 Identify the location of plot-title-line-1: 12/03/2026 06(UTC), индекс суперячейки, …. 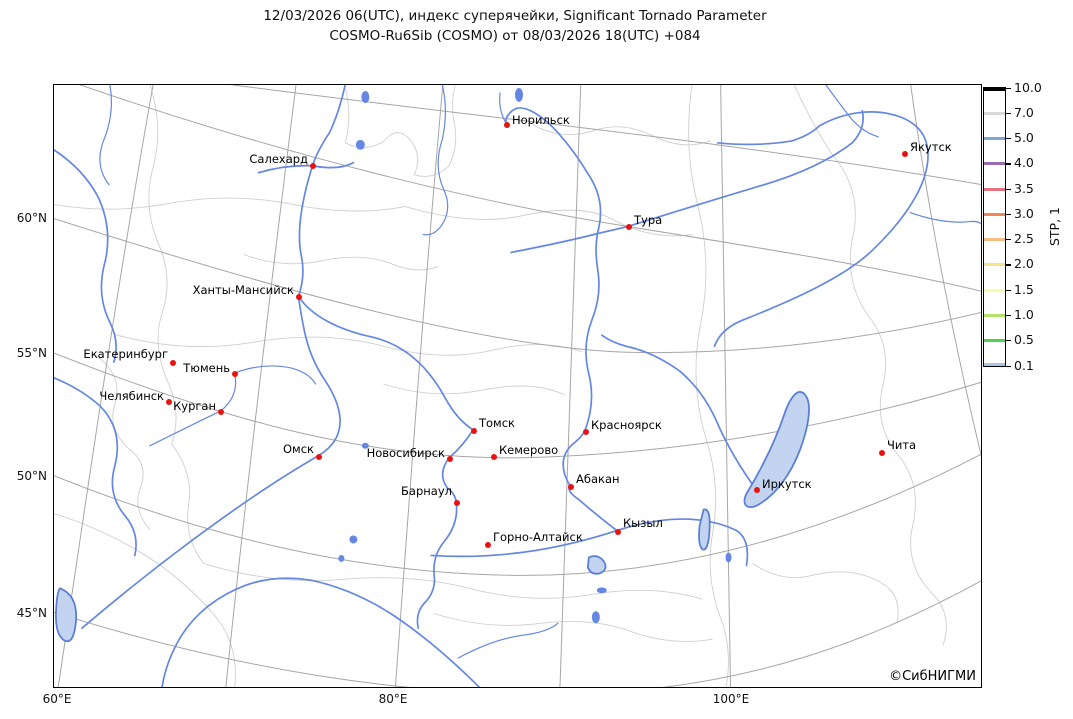
(515, 16).